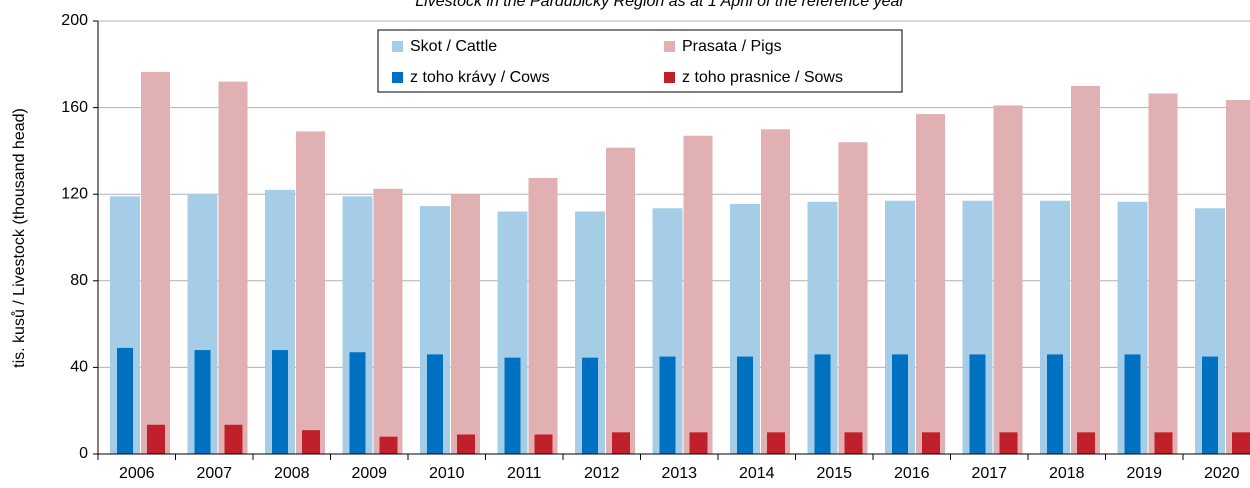 This screenshot has height=488, width=1250. What do you see at coordinates (453, 46) in the screenshot?
I see `legend-label: Skot / Cattle` at bounding box center [453, 46].